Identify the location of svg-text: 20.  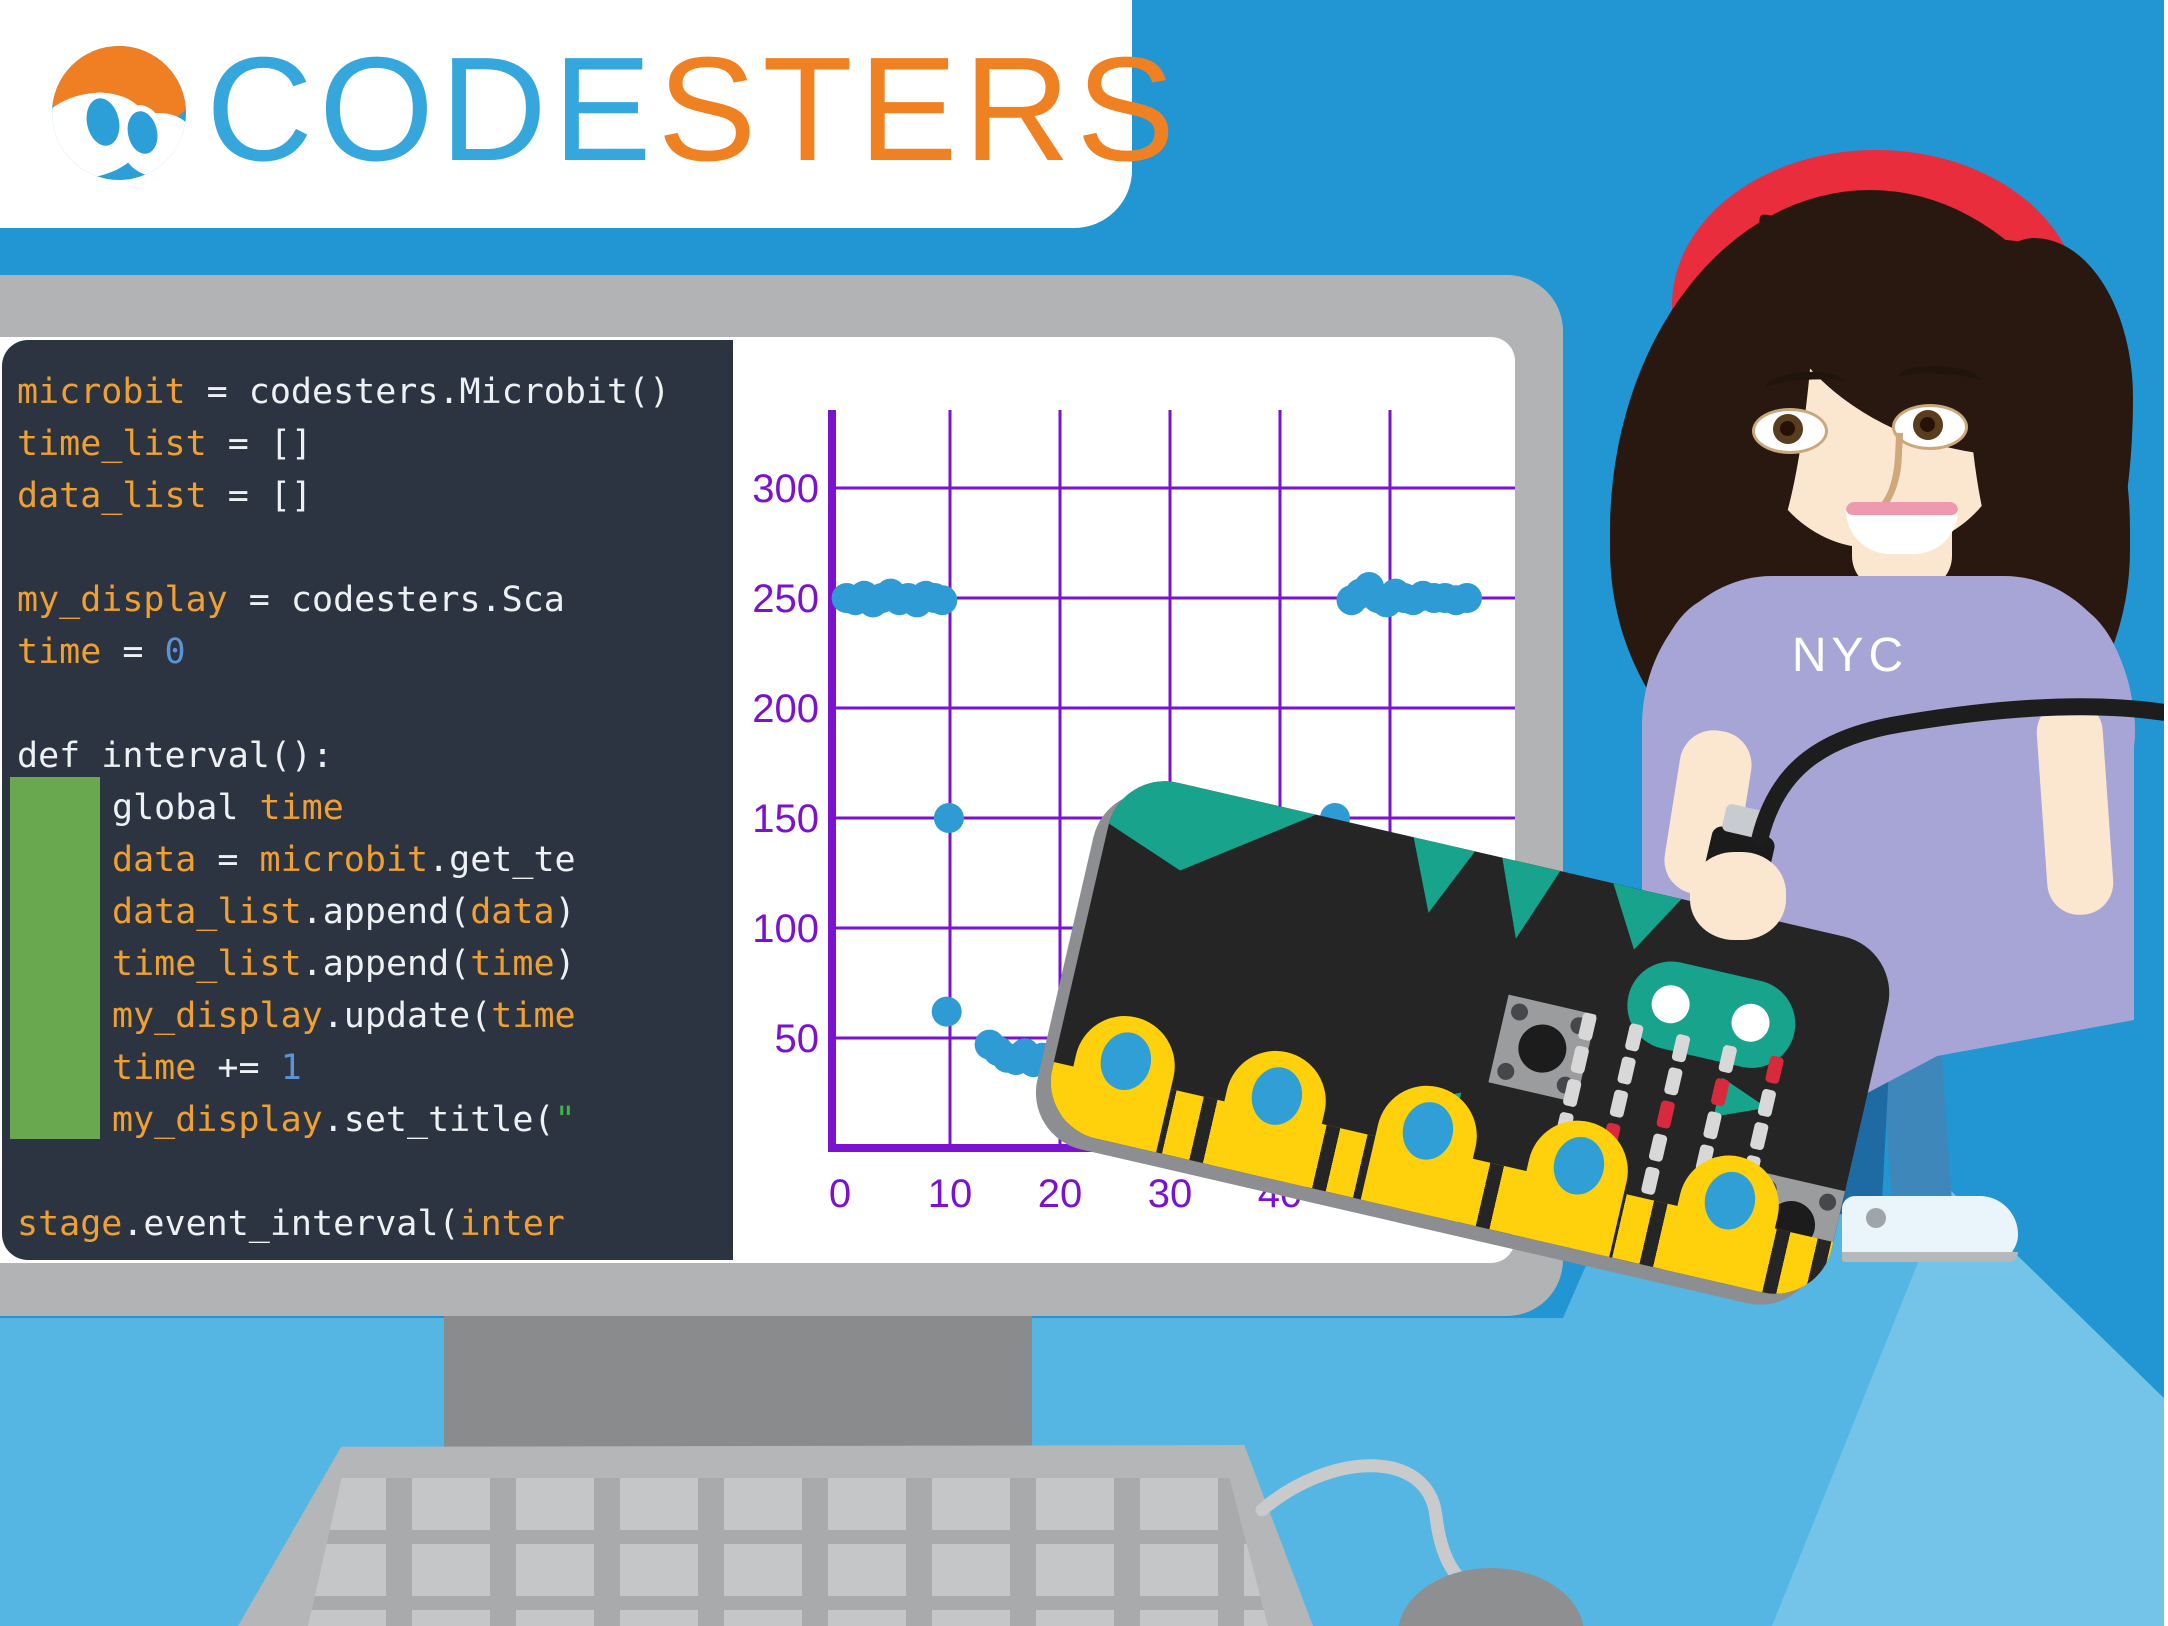
(1060, 1194).